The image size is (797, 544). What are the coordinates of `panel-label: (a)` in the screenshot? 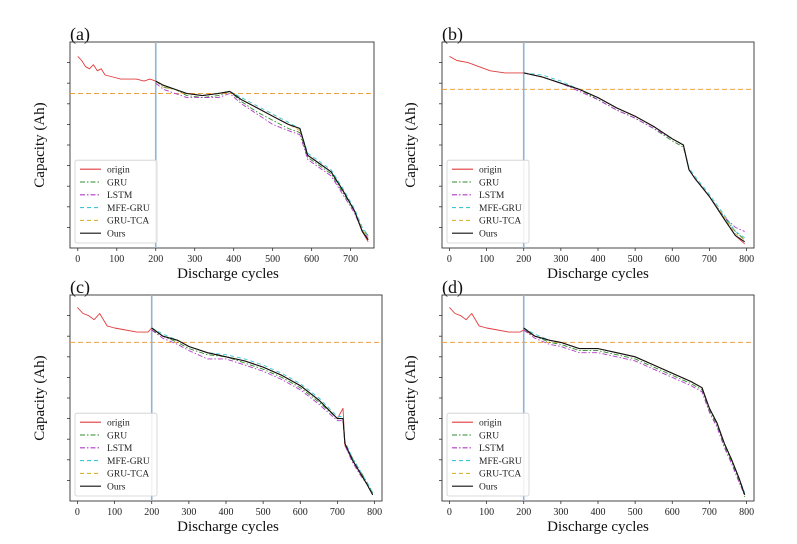 It's located at (80, 34).